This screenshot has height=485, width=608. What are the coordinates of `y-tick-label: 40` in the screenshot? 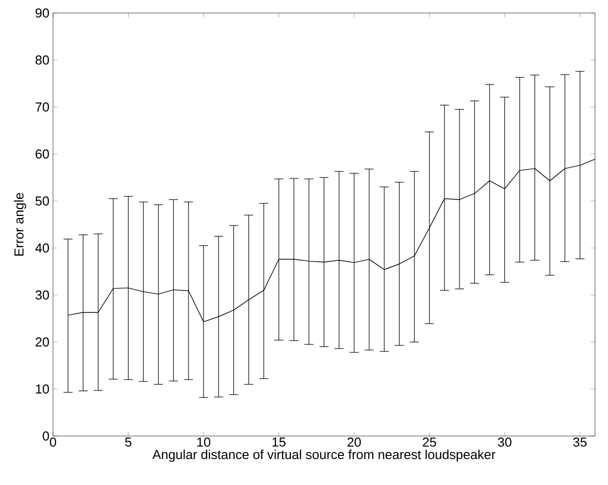 It's located at (42, 248).